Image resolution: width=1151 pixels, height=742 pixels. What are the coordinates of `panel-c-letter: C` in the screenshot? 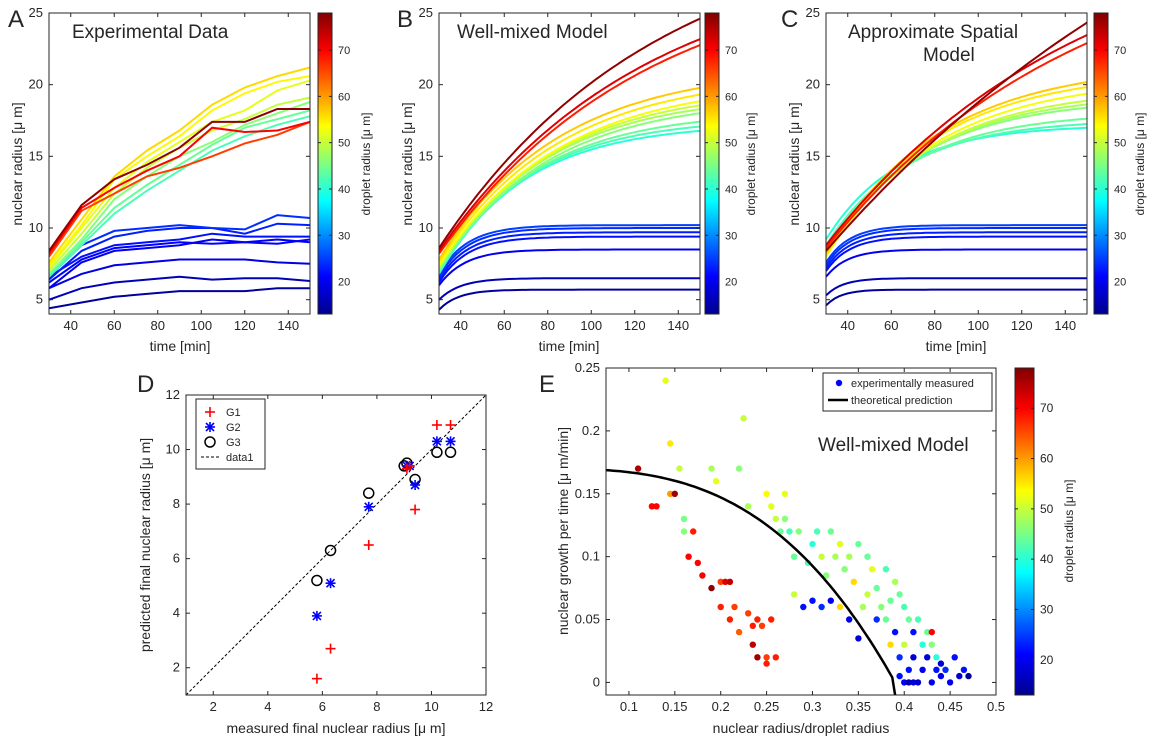 It's located at (789, 19).